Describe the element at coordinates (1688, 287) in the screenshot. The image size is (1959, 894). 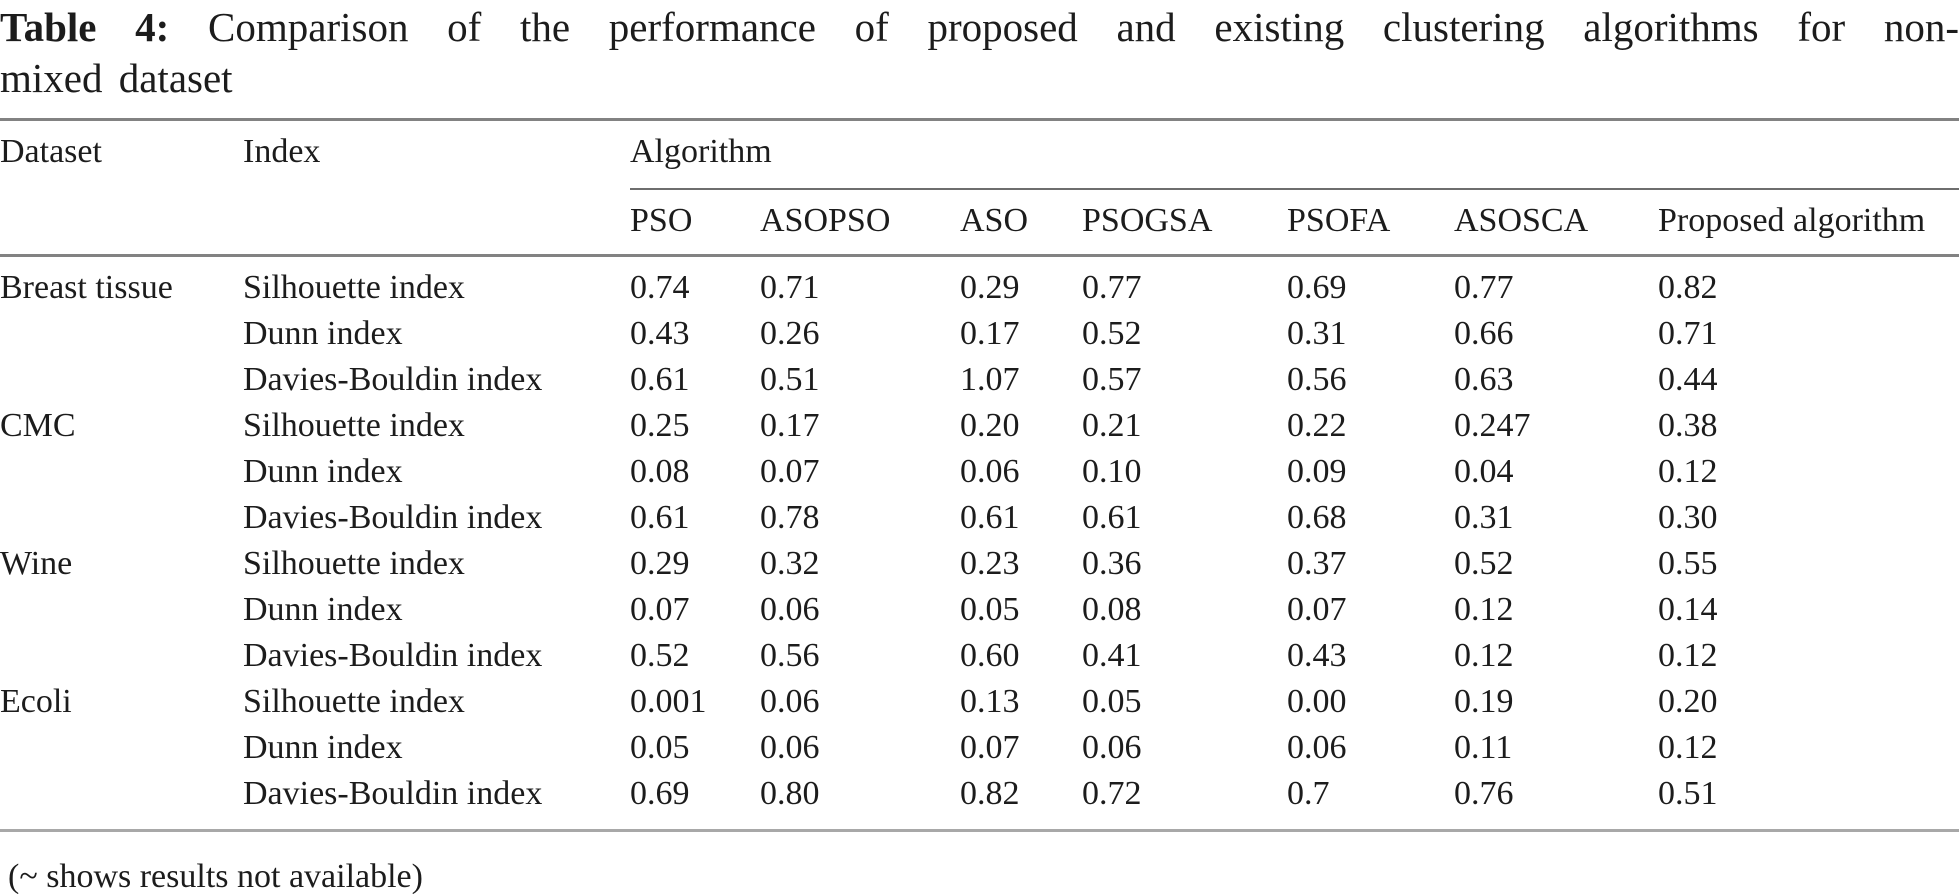
I see `value-cell: 0.82` at that location.